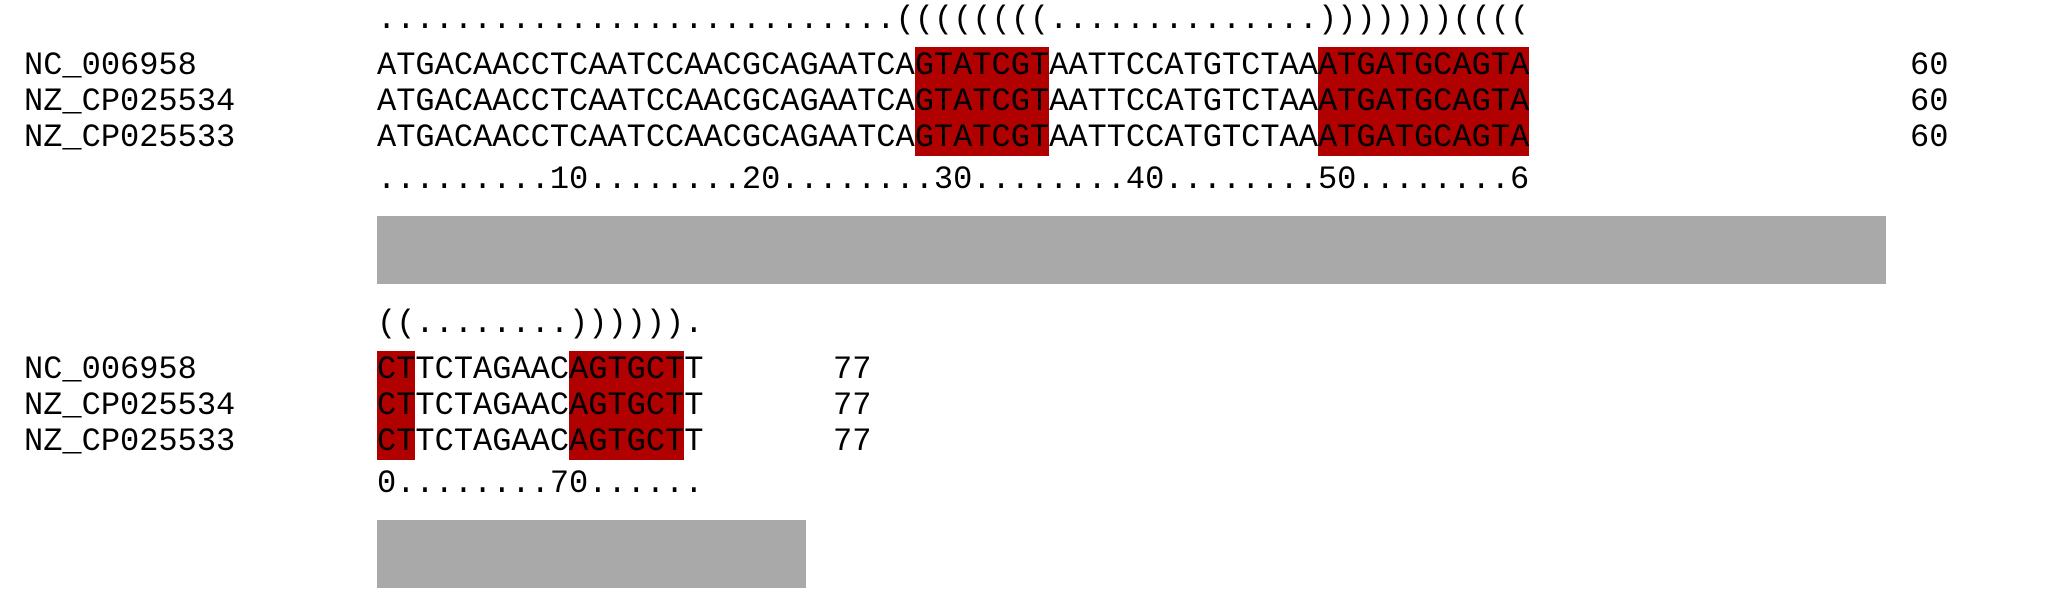 This screenshot has width=2050, height=612. What do you see at coordinates (540, 323) in the screenshot?
I see `structure-line-2: ((........)))))).` at bounding box center [540, 323].